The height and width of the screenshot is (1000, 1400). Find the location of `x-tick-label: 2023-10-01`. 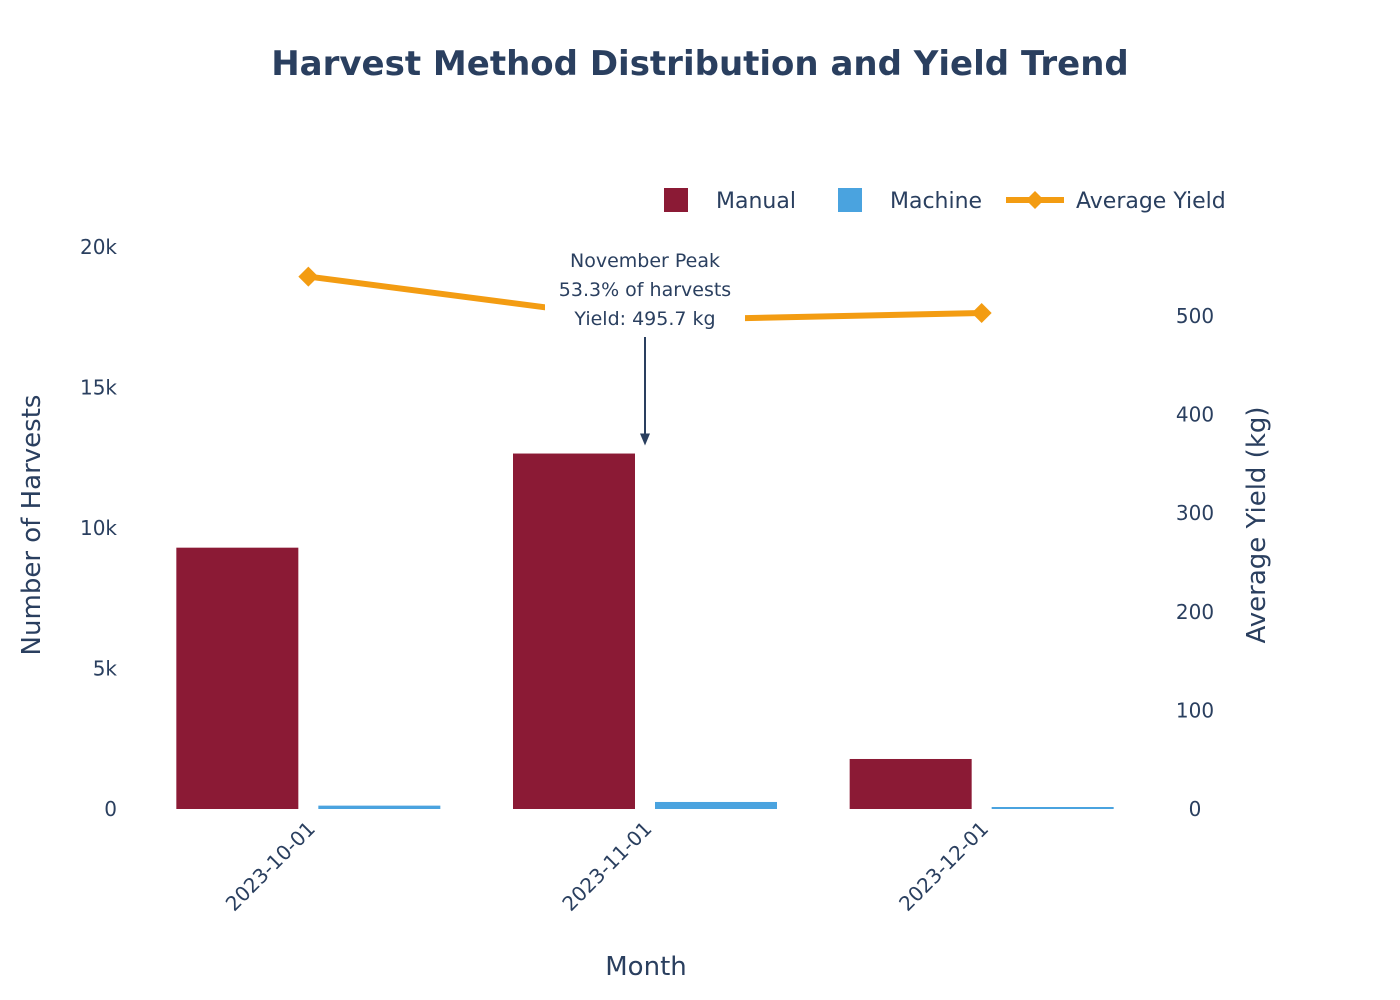

x-tick-label: 2023-10-01 is located at coordinates (270, 866).